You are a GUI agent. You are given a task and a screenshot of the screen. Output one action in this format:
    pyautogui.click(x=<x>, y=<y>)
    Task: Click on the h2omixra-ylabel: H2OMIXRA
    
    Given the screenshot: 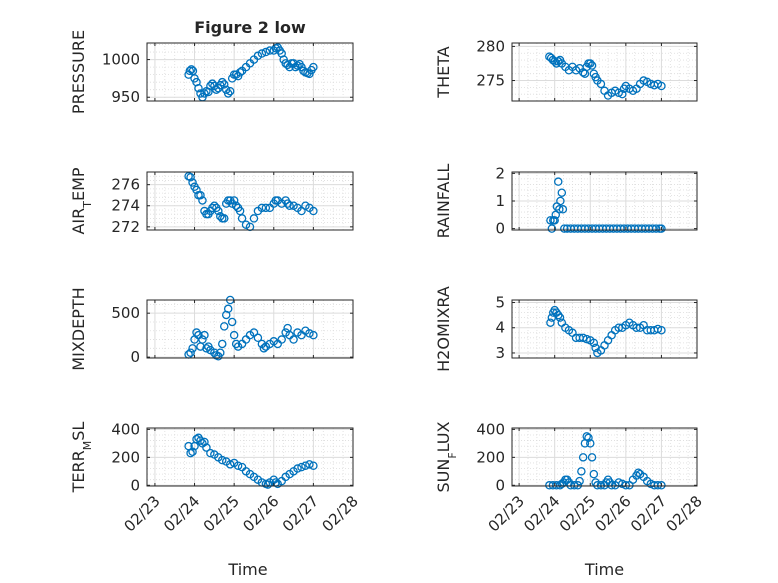 What is the action you would take?
    pyautogui.click(x=443, y=329)
    